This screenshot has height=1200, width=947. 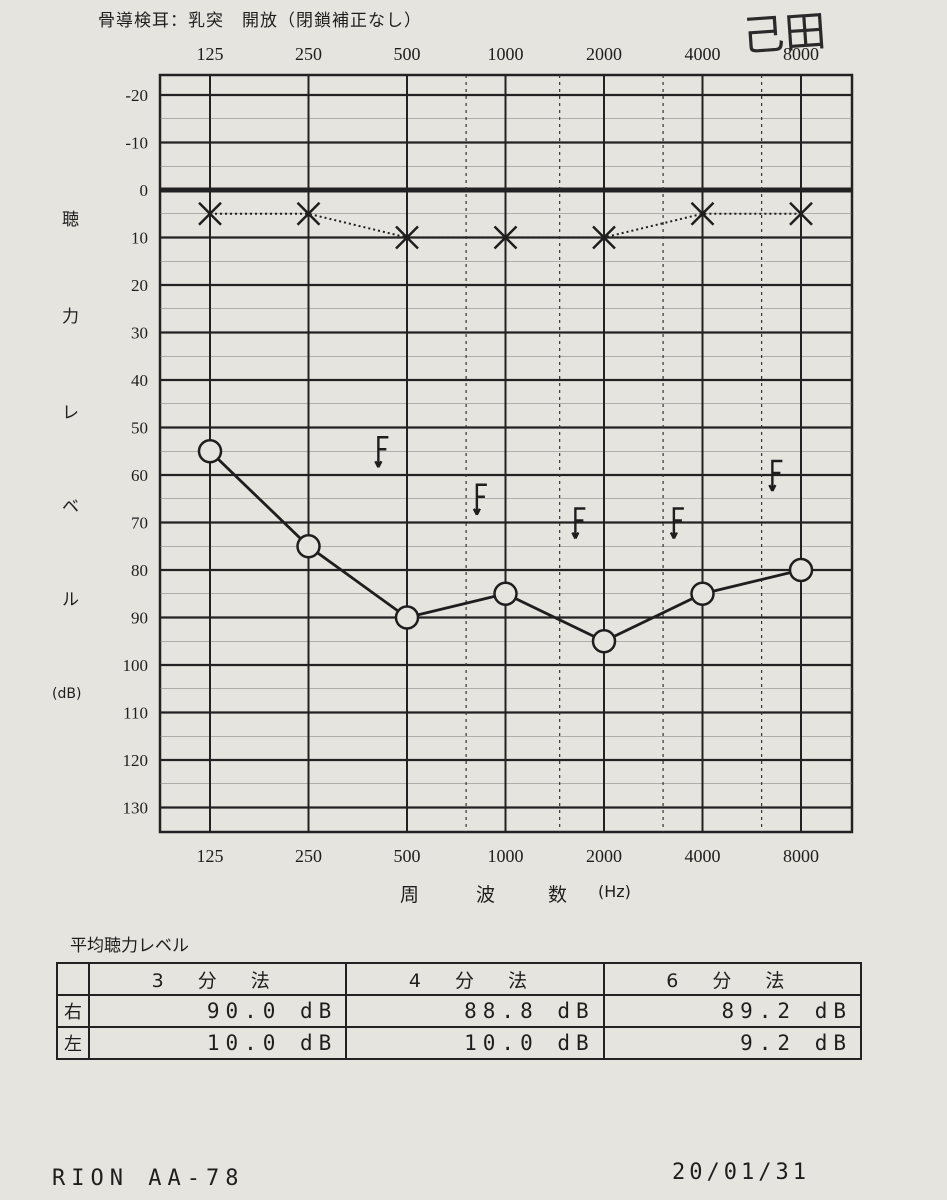 What do you see at coordinates (703, 856) in the screenshot?
I see `x-tick-label-bottom: 4000` at bounding box center [703, 856].